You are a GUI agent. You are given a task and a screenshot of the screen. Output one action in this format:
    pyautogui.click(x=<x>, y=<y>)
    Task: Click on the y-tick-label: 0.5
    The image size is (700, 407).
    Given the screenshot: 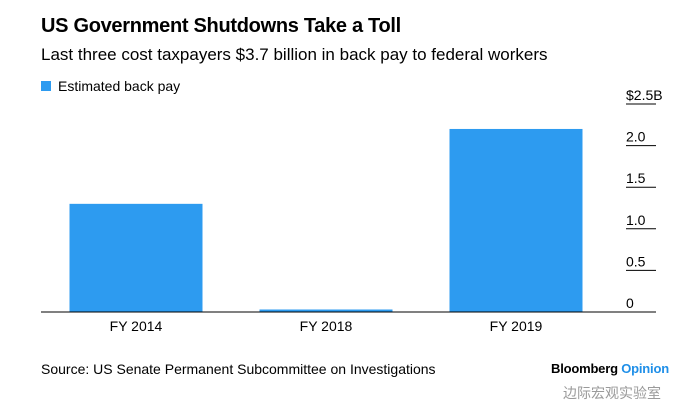 What is the action you would take?
    pyautogui.click(x=636, y=261)
    